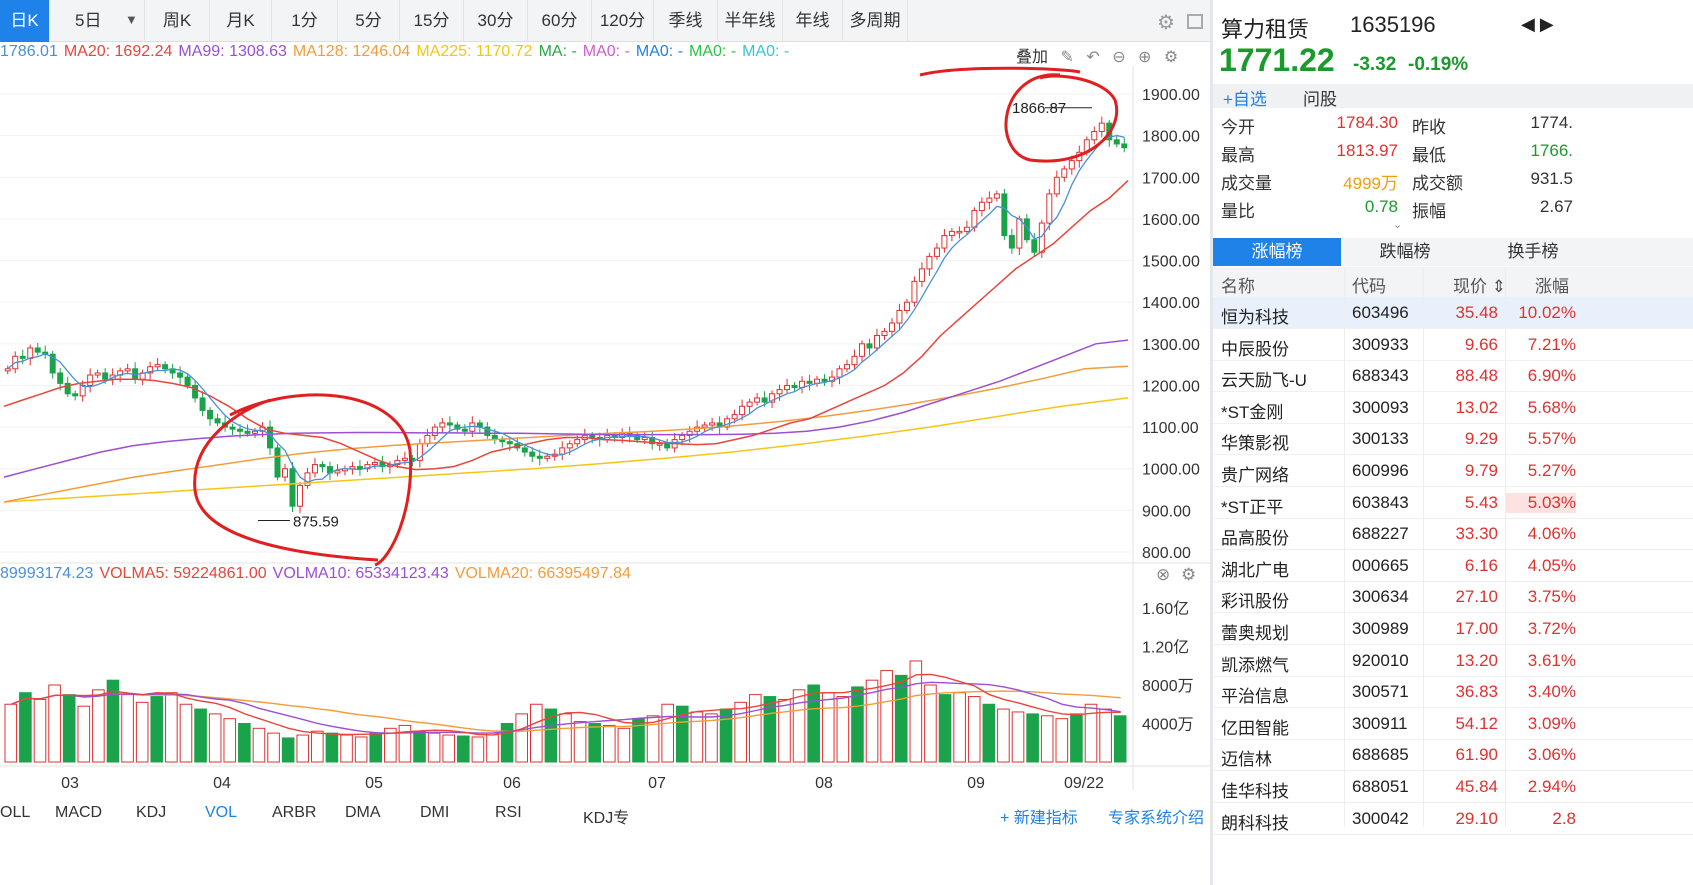 This screenshot has width=1693, height=885. I want to click on table-row: 佳华科技 688051 45.84 2.94%, so click(1453, 787).